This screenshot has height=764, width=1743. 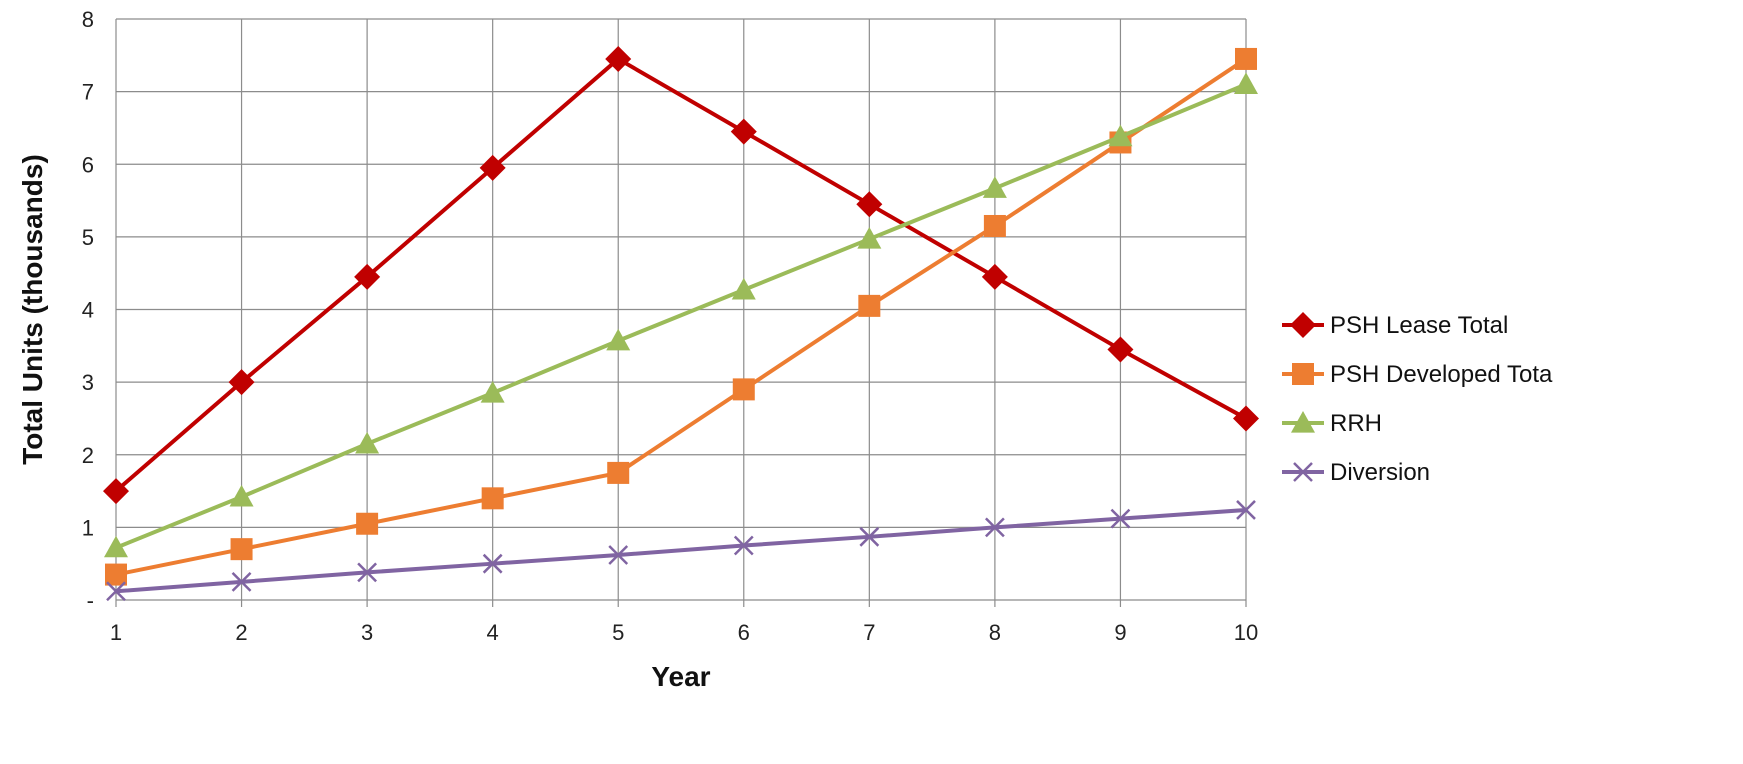 What do you see at coordinates (90, 600) in the screenshot?
I see `y-tick-label: -` at bounding box center [90, 600].